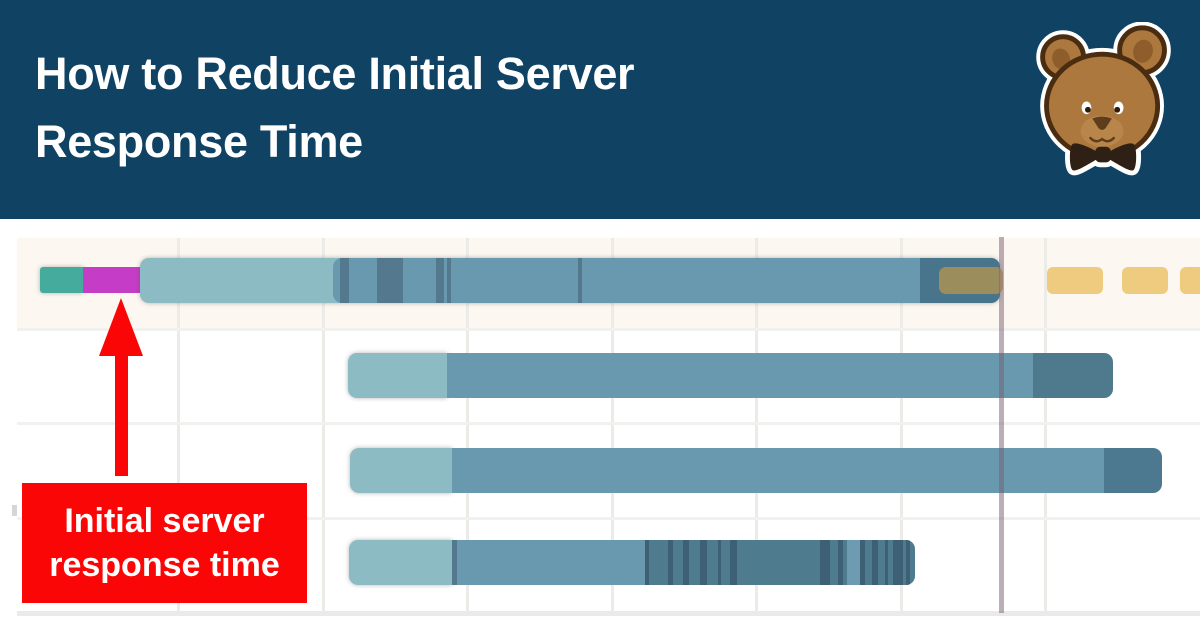 The width and height of the screenshot is (1200, 630). Describe the element at coordinates (121, 327) in the screenshot. I see `annotation-arrow-head` at that location.